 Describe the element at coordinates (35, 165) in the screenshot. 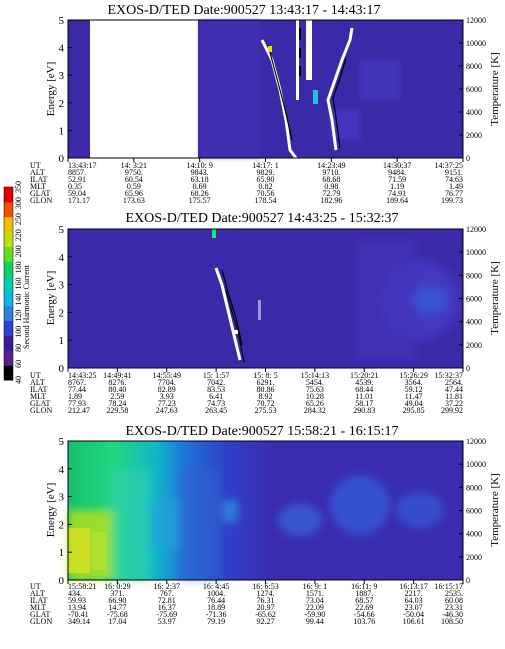

I see `row-label: UT` at that location.